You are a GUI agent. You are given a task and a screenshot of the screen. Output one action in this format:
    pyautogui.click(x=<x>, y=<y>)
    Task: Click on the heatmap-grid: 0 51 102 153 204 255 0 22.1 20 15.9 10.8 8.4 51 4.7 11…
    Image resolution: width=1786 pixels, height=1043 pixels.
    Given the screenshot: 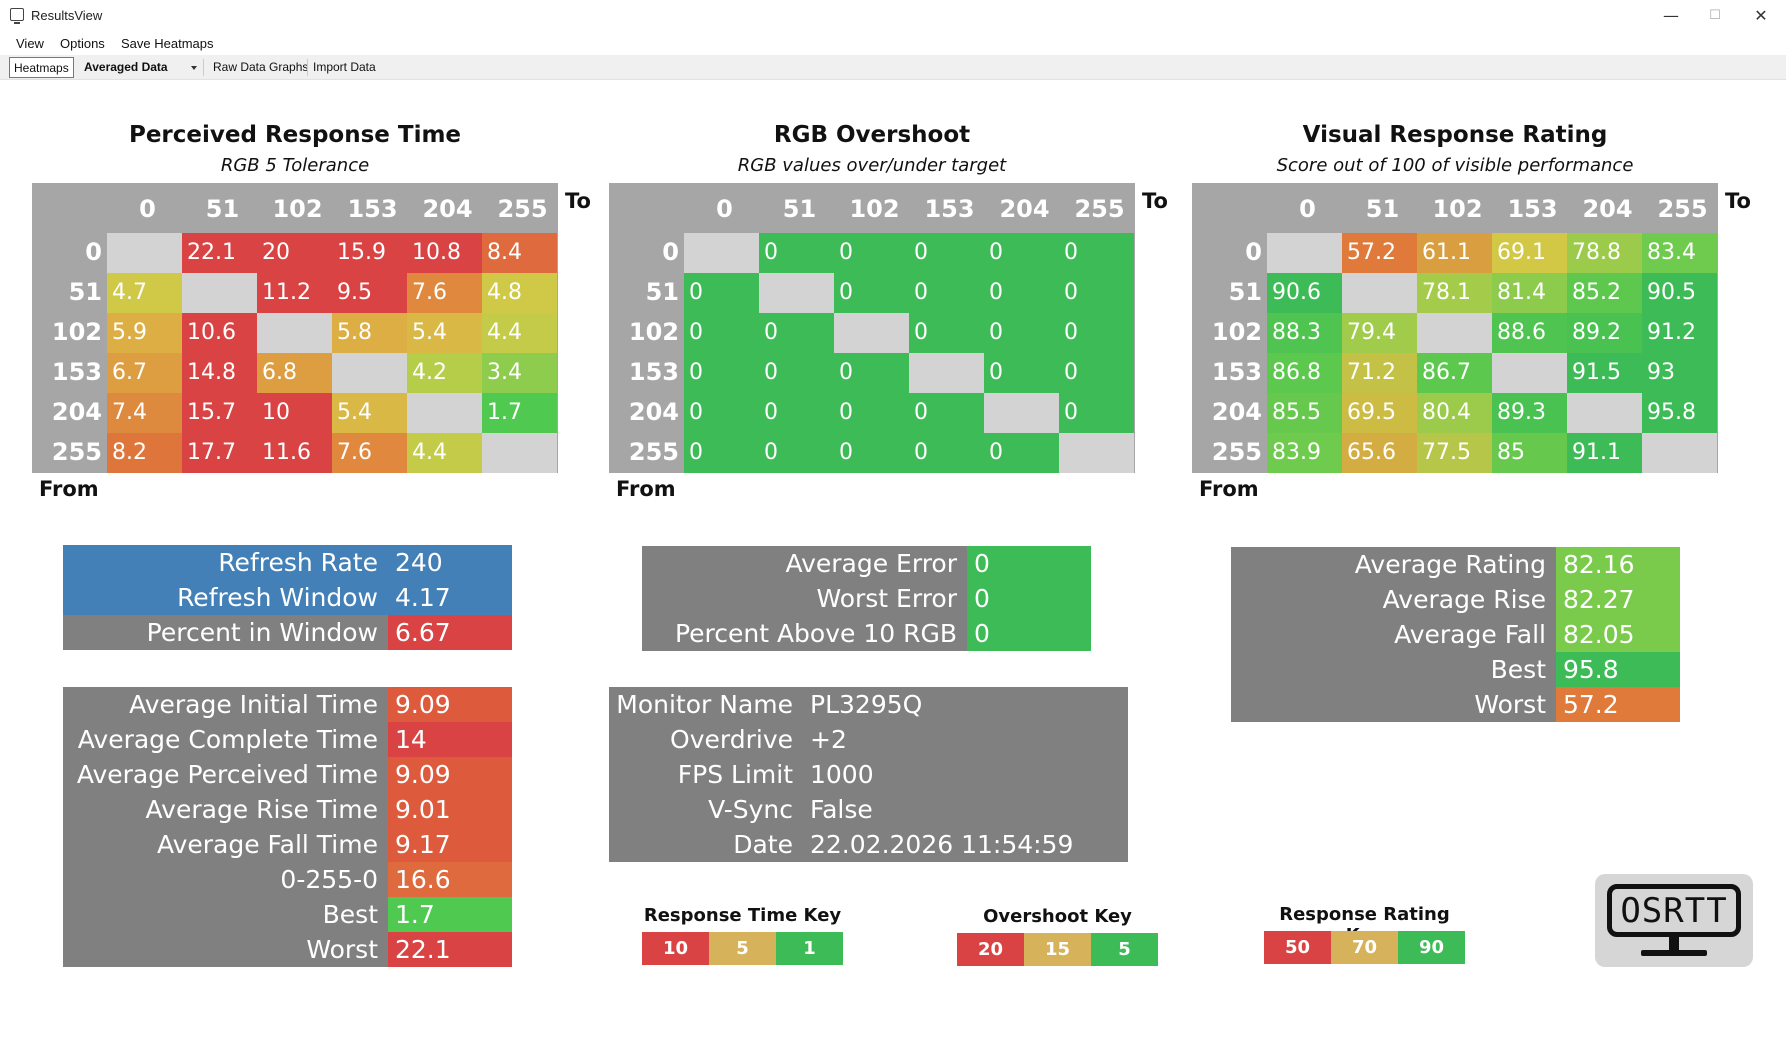 What is the action you would take?
    pyautogui.click(x=295, y=328)
    